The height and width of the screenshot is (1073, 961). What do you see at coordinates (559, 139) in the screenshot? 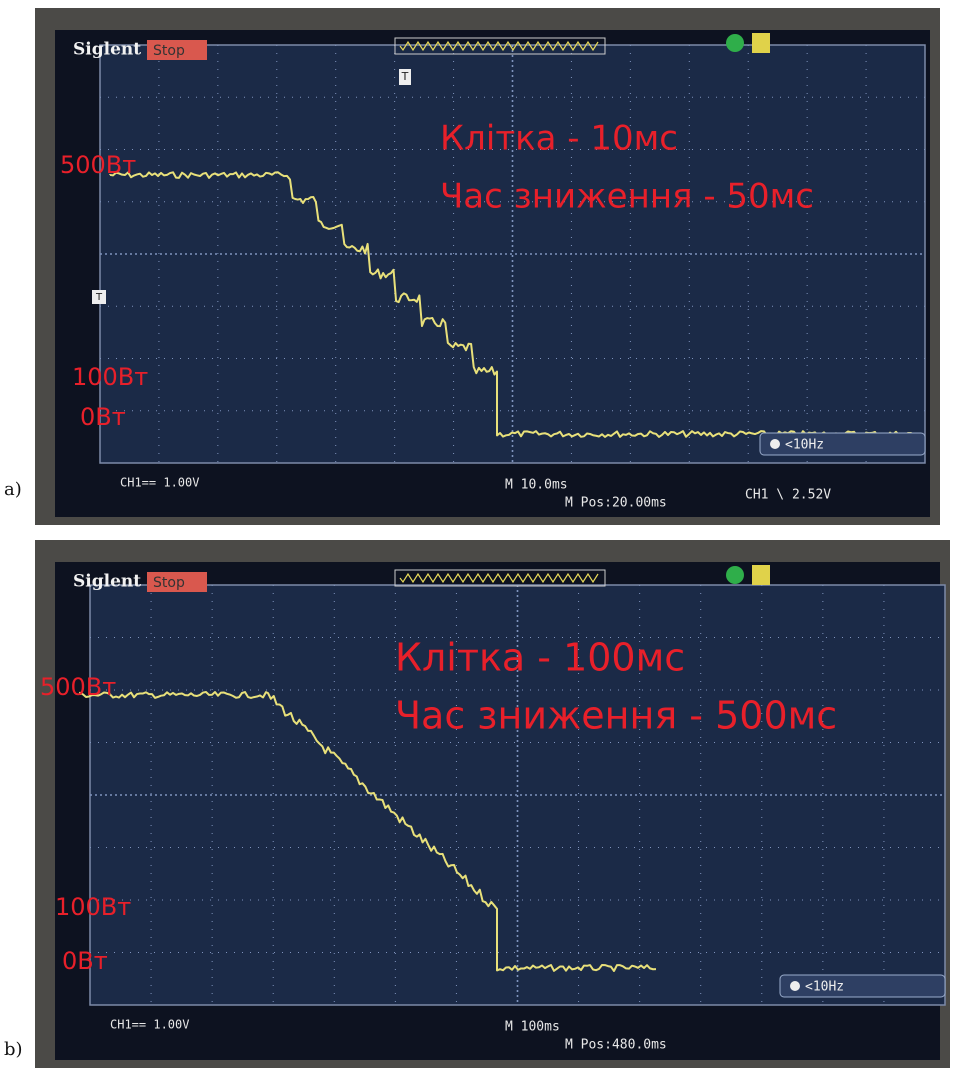
I see `annotation: Клітка - 10мс` at bounding box center [559, 139].